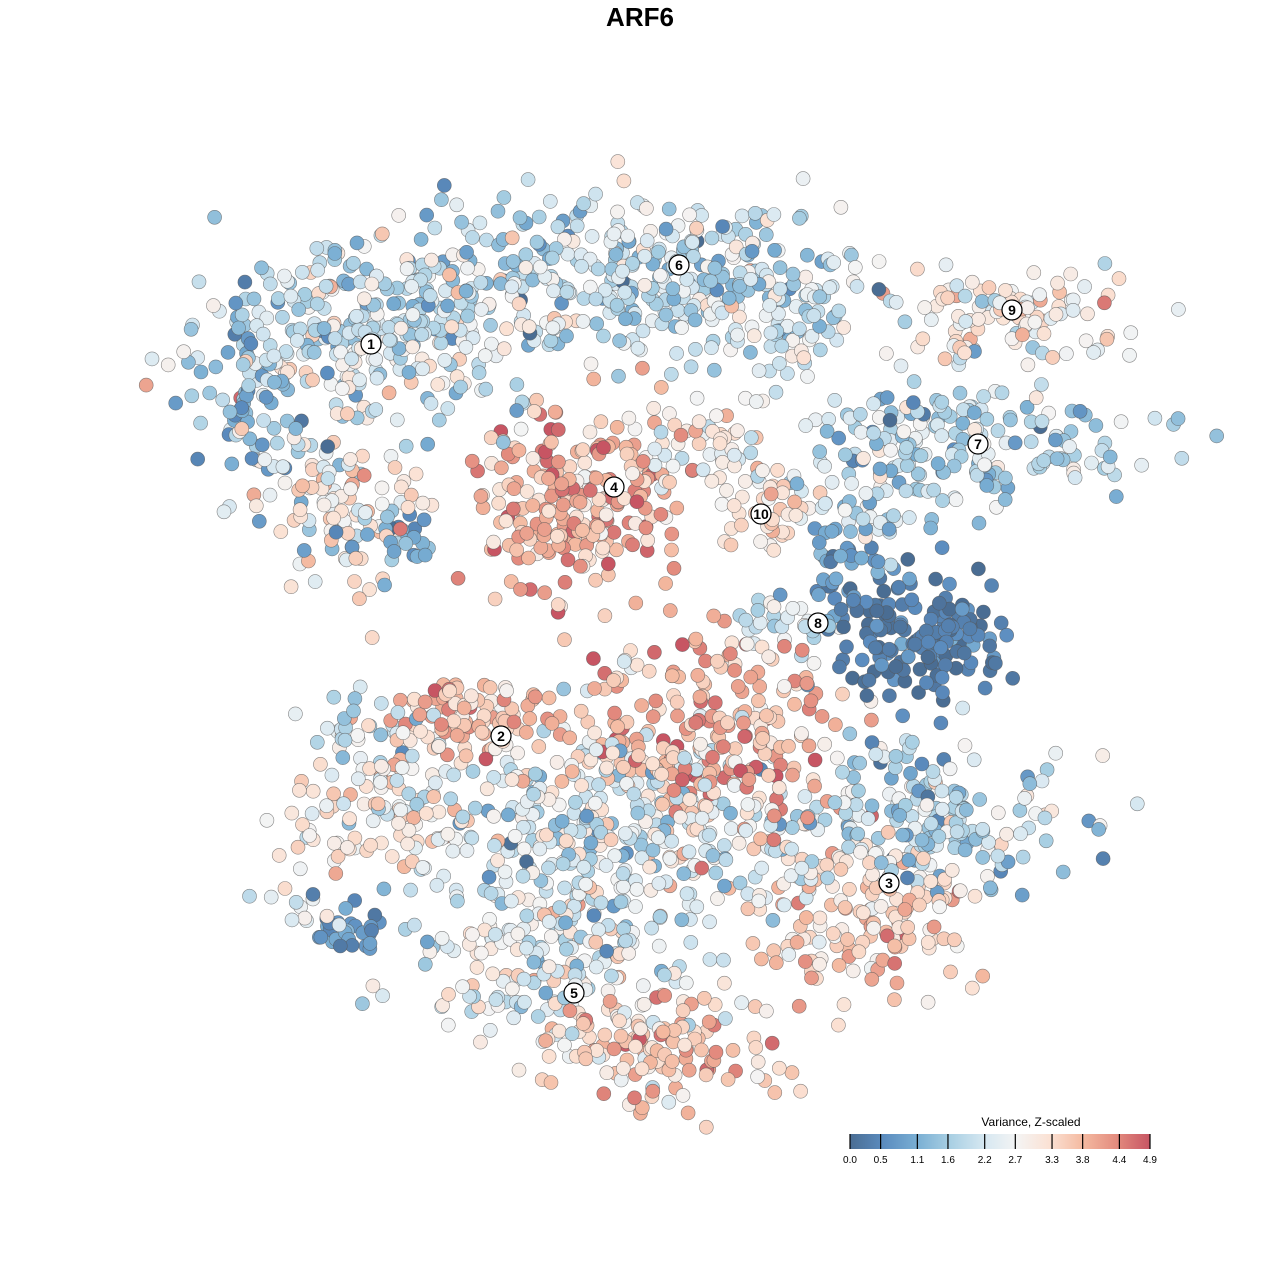  What do you see at coordinates (371, 344) in the screenshot?
I see `cluster-label-text: 1` at bounding box center [371, 344].